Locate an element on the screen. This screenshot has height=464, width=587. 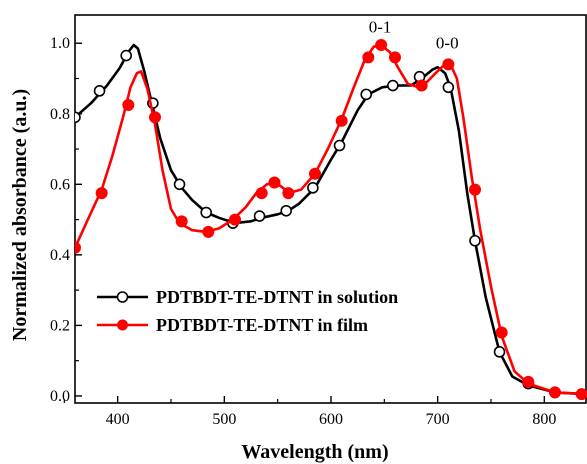
y-tick-label: 0.2 is located at coordinates (60, 325).